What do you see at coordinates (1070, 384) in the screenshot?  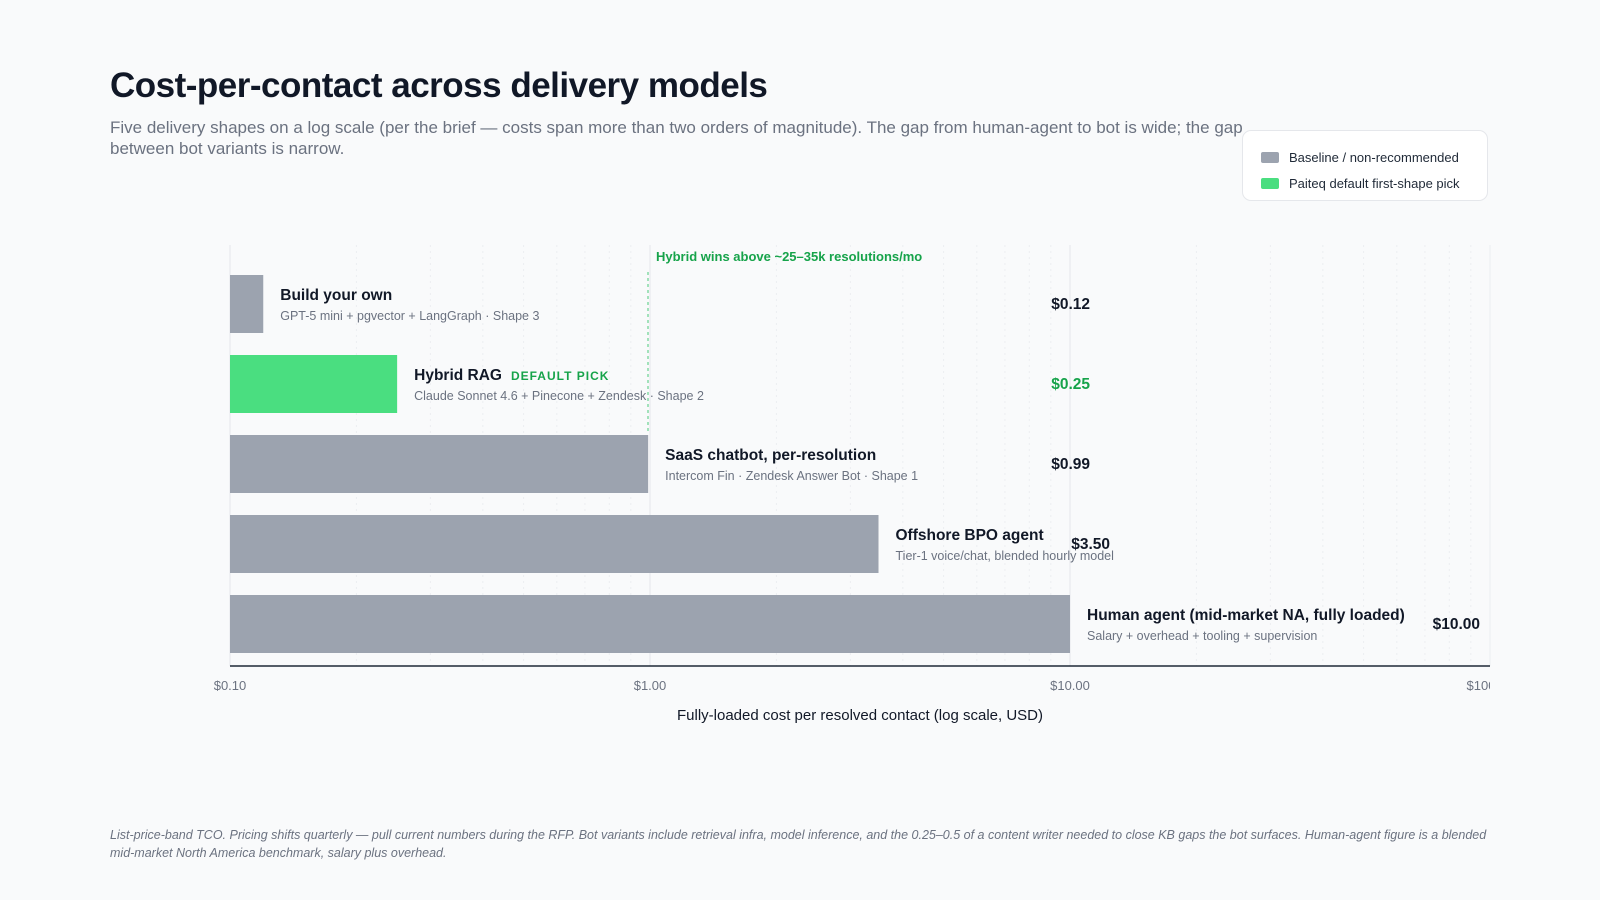 I see `value-label-2: $0.25` at bounding box center [1070, 384].